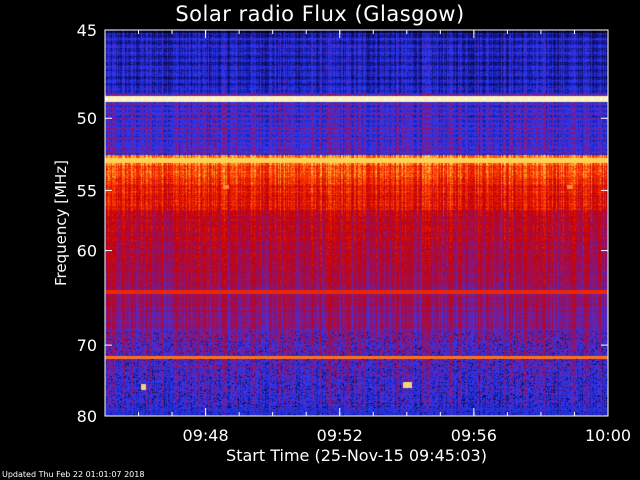  What do you see at coordinates (61, 223) in the screenshot?
I see `y-axis-label: Frequency [MHz]` at bounding box center [61, 223].